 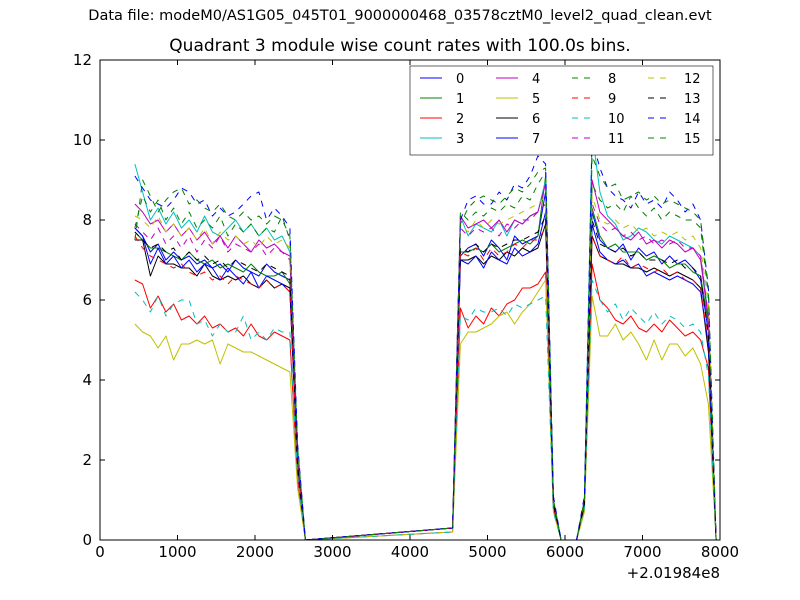 I want to click on y-tick-label: 8, so click(x=87, y=220).